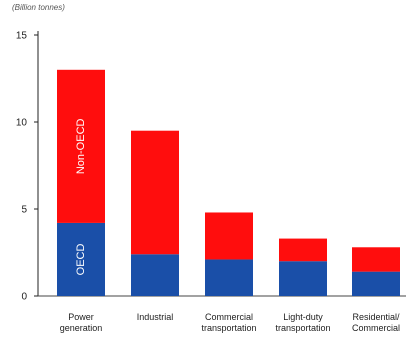 Image resolution: width=407 pixels, height=341 pixels. What do you see at coordinates (24, 210) in the screenshot?
I see `y-tick-label-5: 5` at bounding box center [24, 210].